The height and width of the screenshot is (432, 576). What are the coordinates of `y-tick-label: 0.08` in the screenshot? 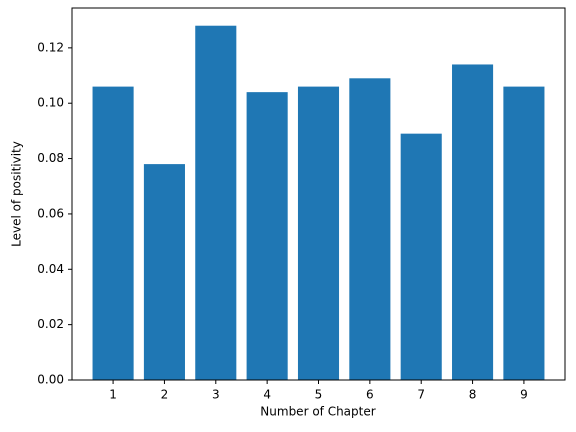 It's located at (50, 158).